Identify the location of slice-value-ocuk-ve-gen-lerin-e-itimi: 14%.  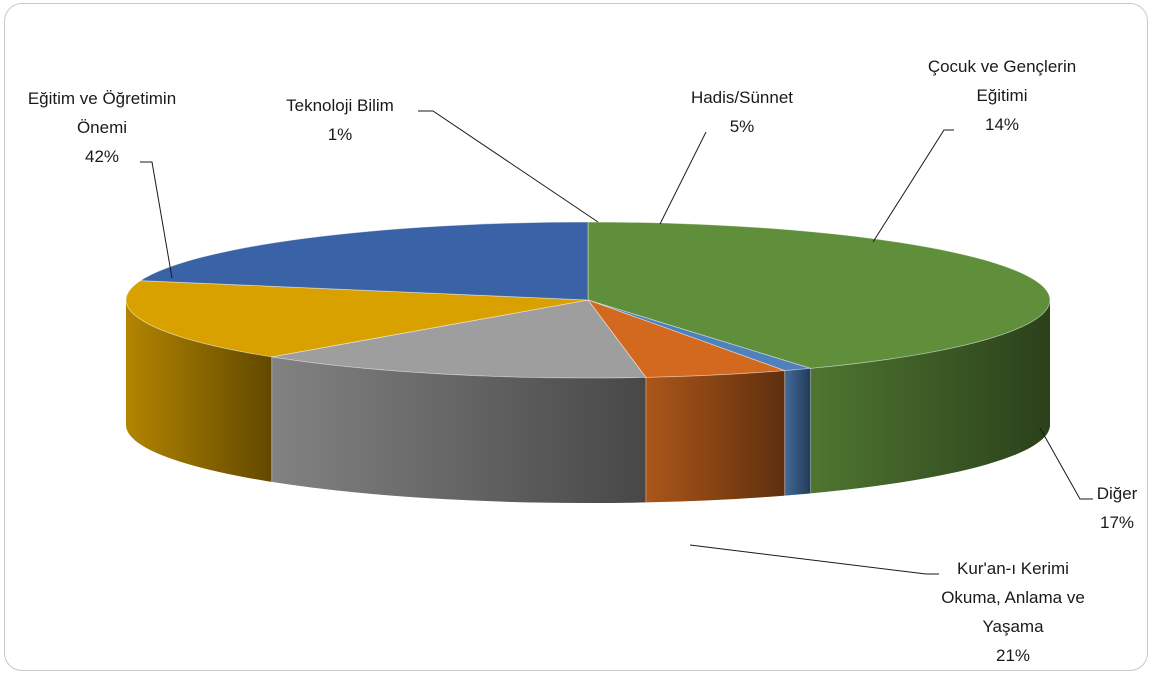
(1002, 124).